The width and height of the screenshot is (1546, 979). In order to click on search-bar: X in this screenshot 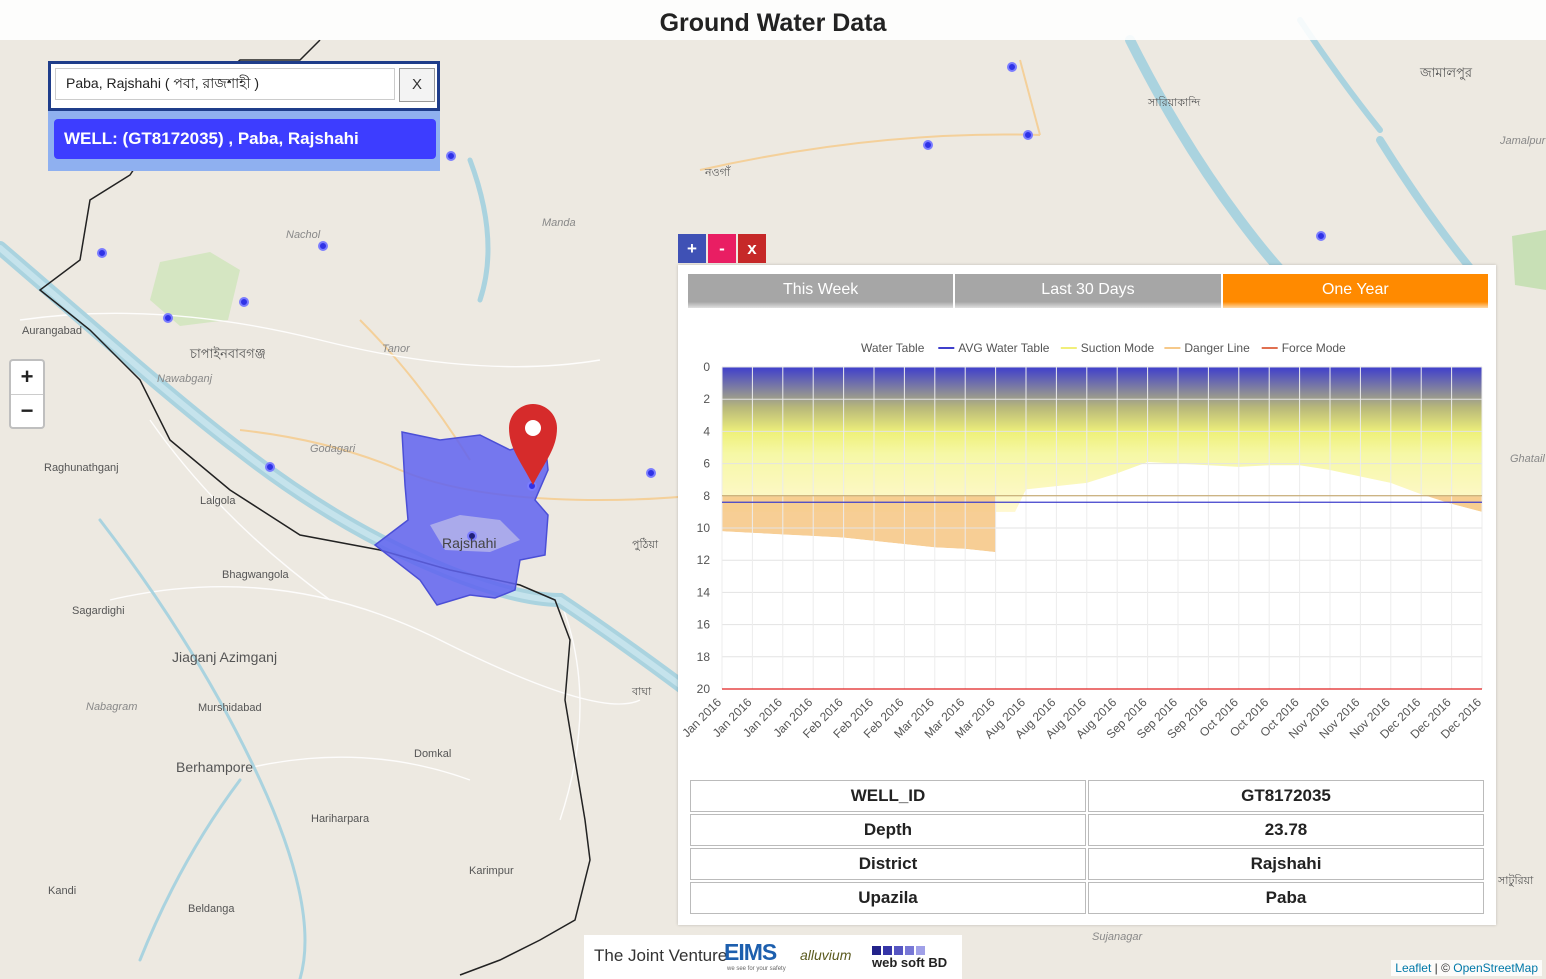, I will do `click(244, 86)`.